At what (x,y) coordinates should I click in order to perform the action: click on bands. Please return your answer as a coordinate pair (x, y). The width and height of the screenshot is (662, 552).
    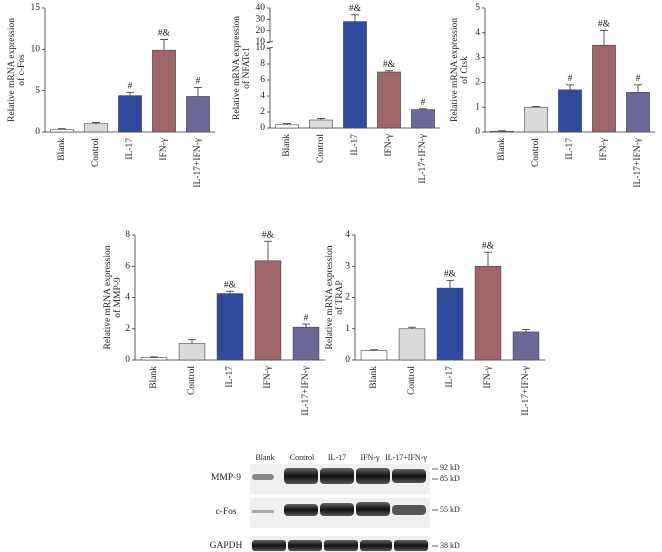
    Looking at the image, I should click on (340, 509).